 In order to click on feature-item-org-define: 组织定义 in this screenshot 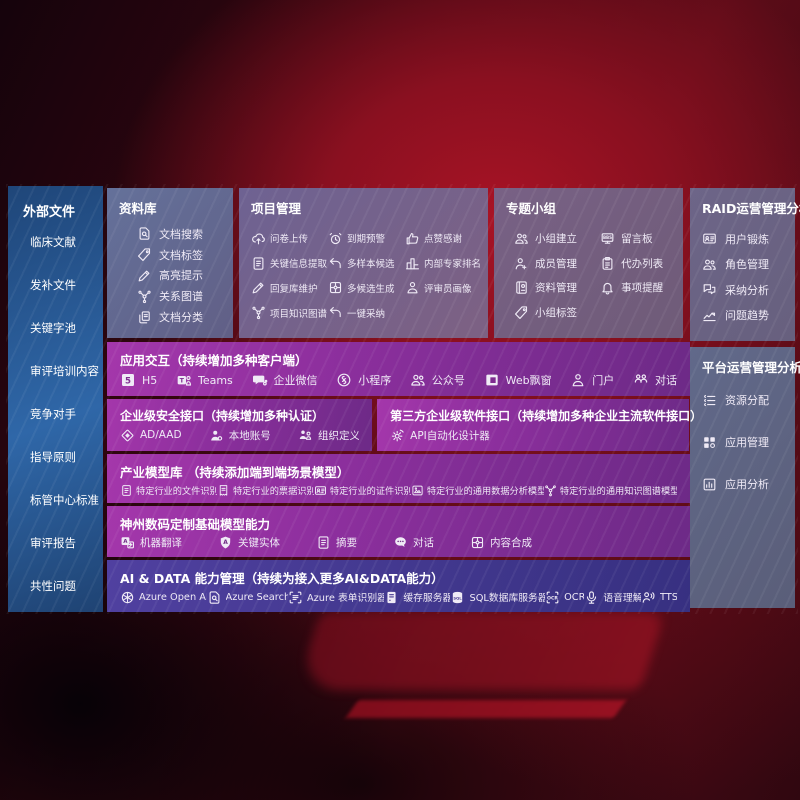, I will do `click(328, 435)`.